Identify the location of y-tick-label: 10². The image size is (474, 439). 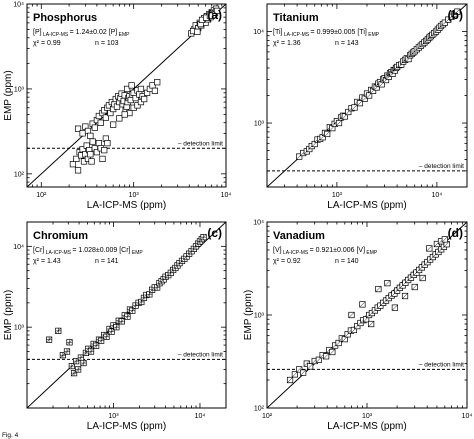
(259, 409).